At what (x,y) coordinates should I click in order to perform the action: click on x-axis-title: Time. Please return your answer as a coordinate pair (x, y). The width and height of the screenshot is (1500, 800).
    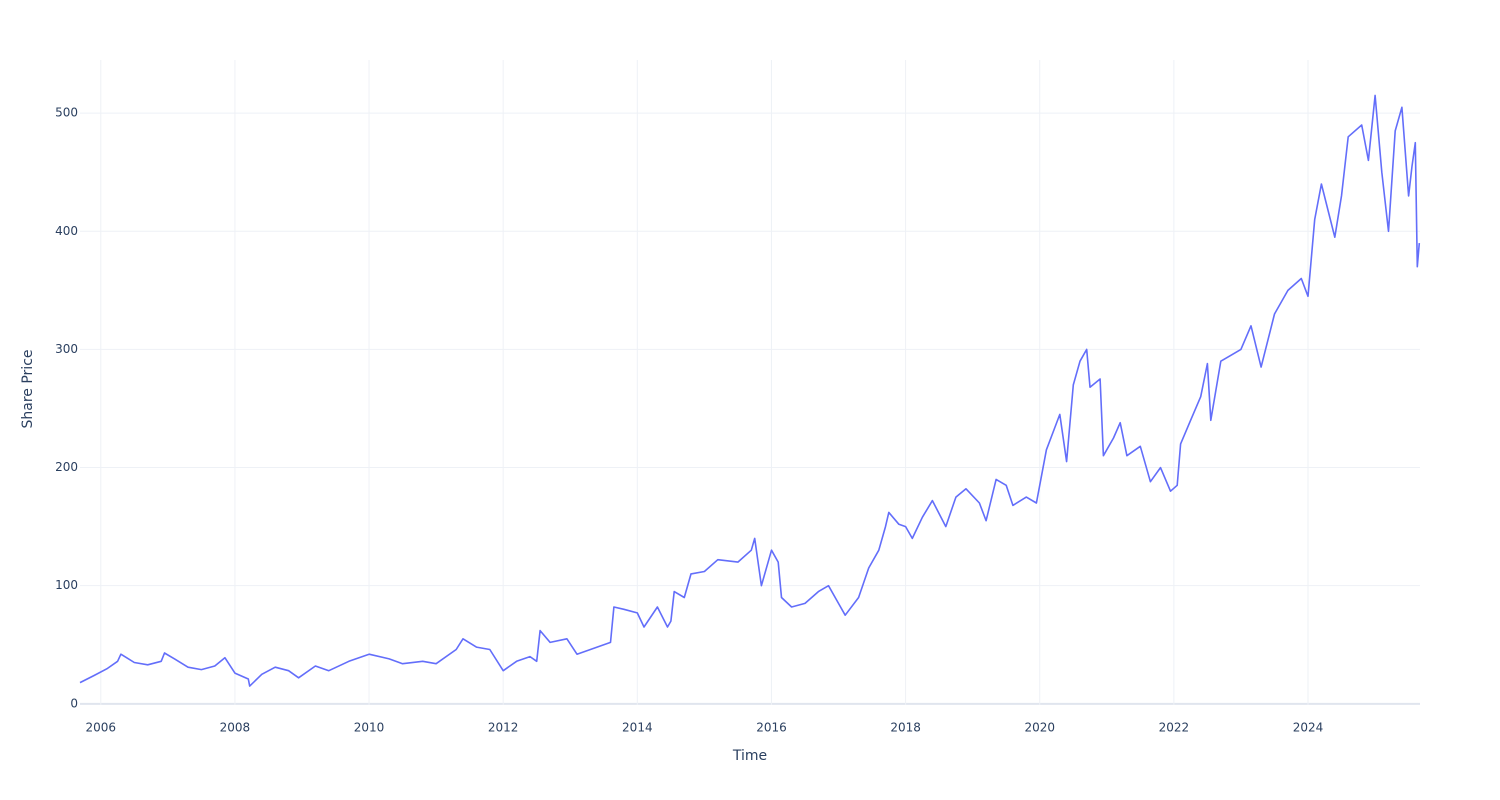
    Looking at the image, I should click on (749, 756).